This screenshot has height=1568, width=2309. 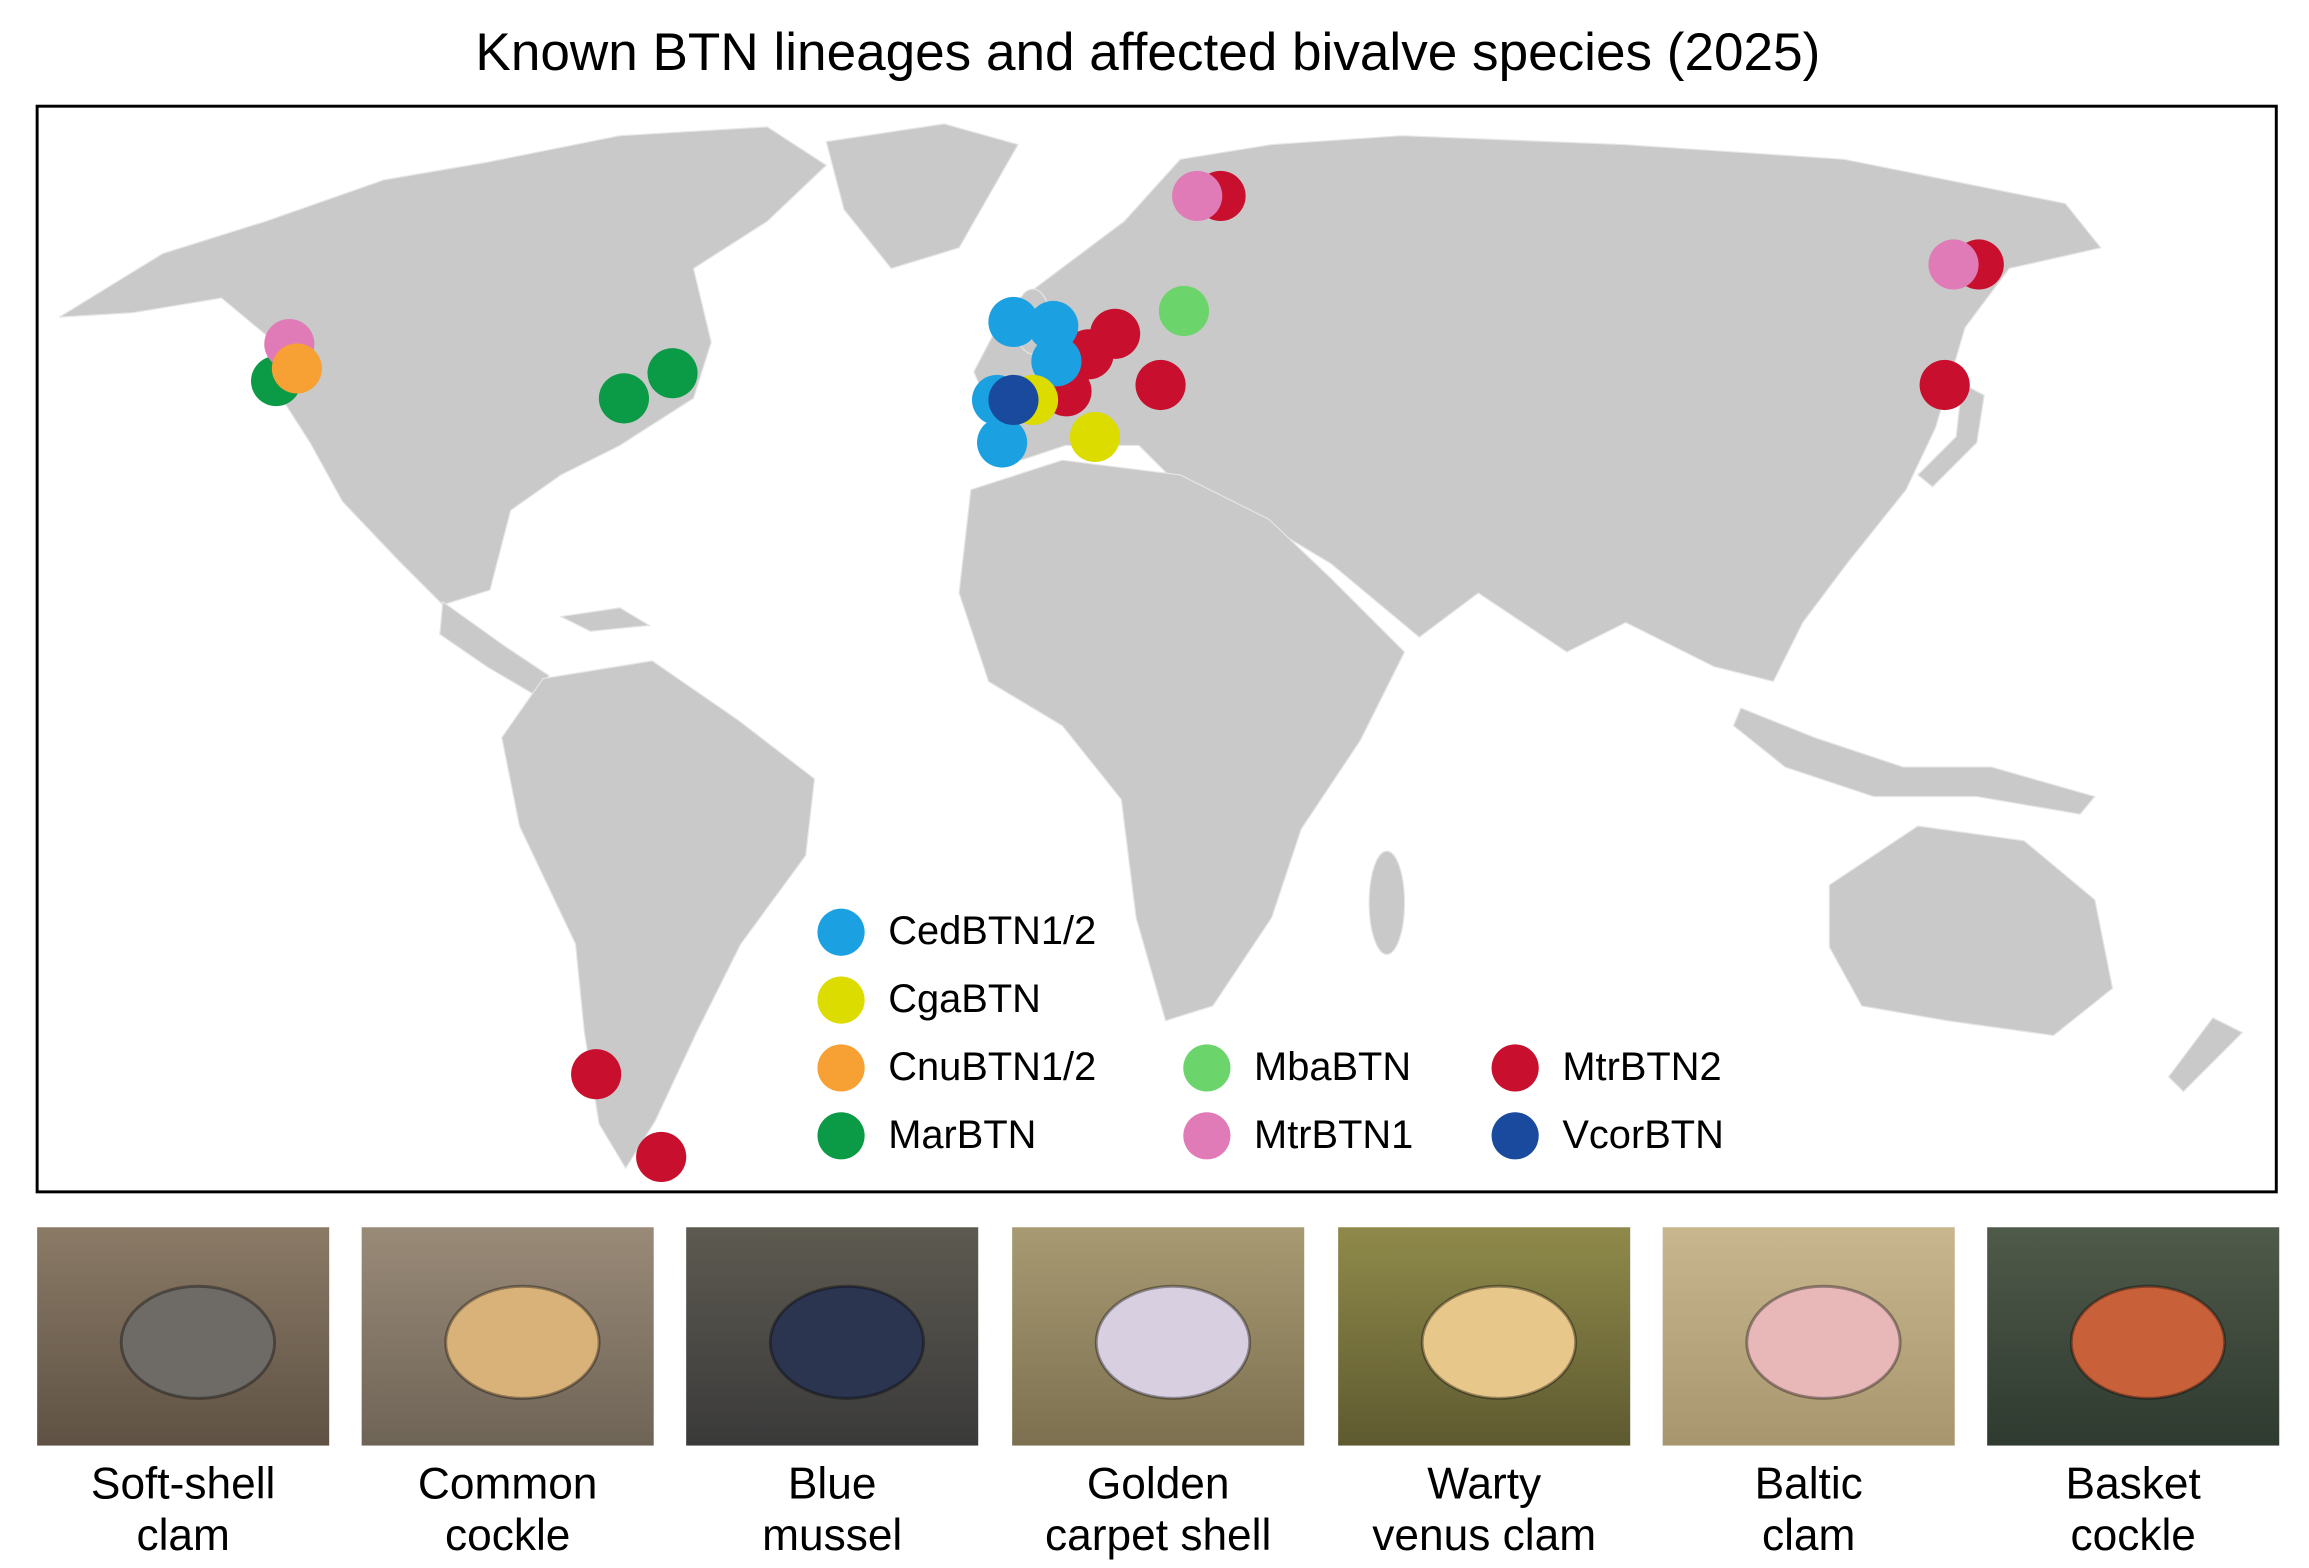 I want to click on africa, so click(x=1182, y=740).